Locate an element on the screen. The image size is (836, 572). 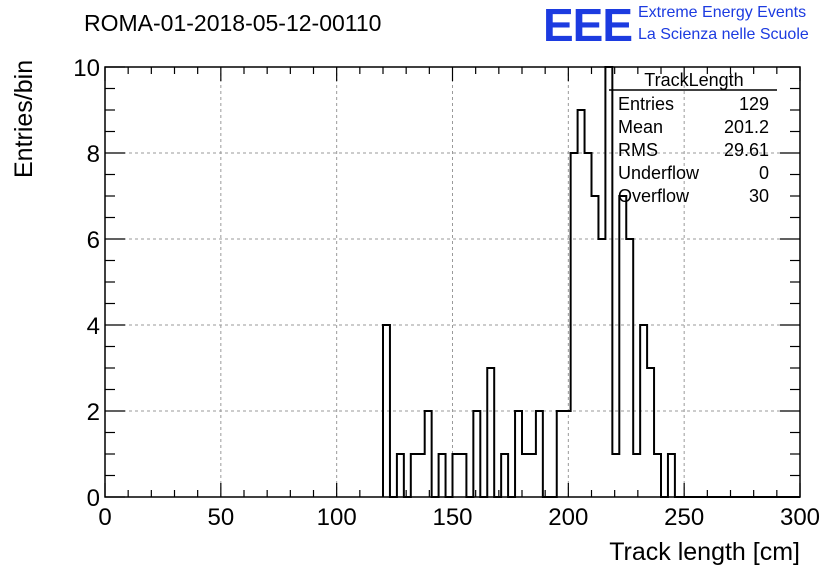
x-tick-label: 0 is located at coordinates (104, 517).